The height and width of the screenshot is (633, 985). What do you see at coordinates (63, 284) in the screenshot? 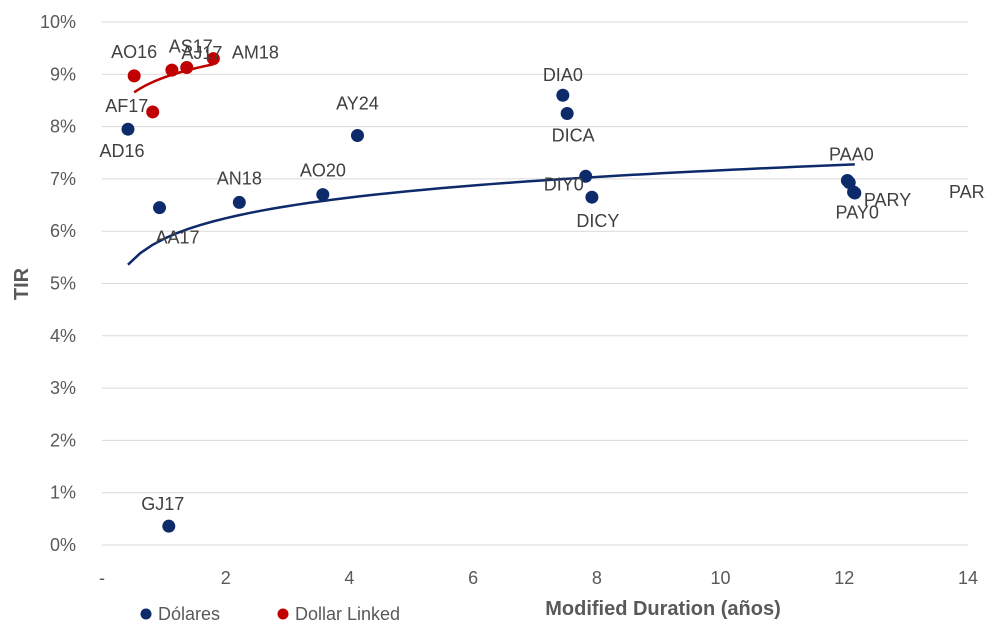
I see `y-tick-label: 5%` at bounding box center [63, 284].